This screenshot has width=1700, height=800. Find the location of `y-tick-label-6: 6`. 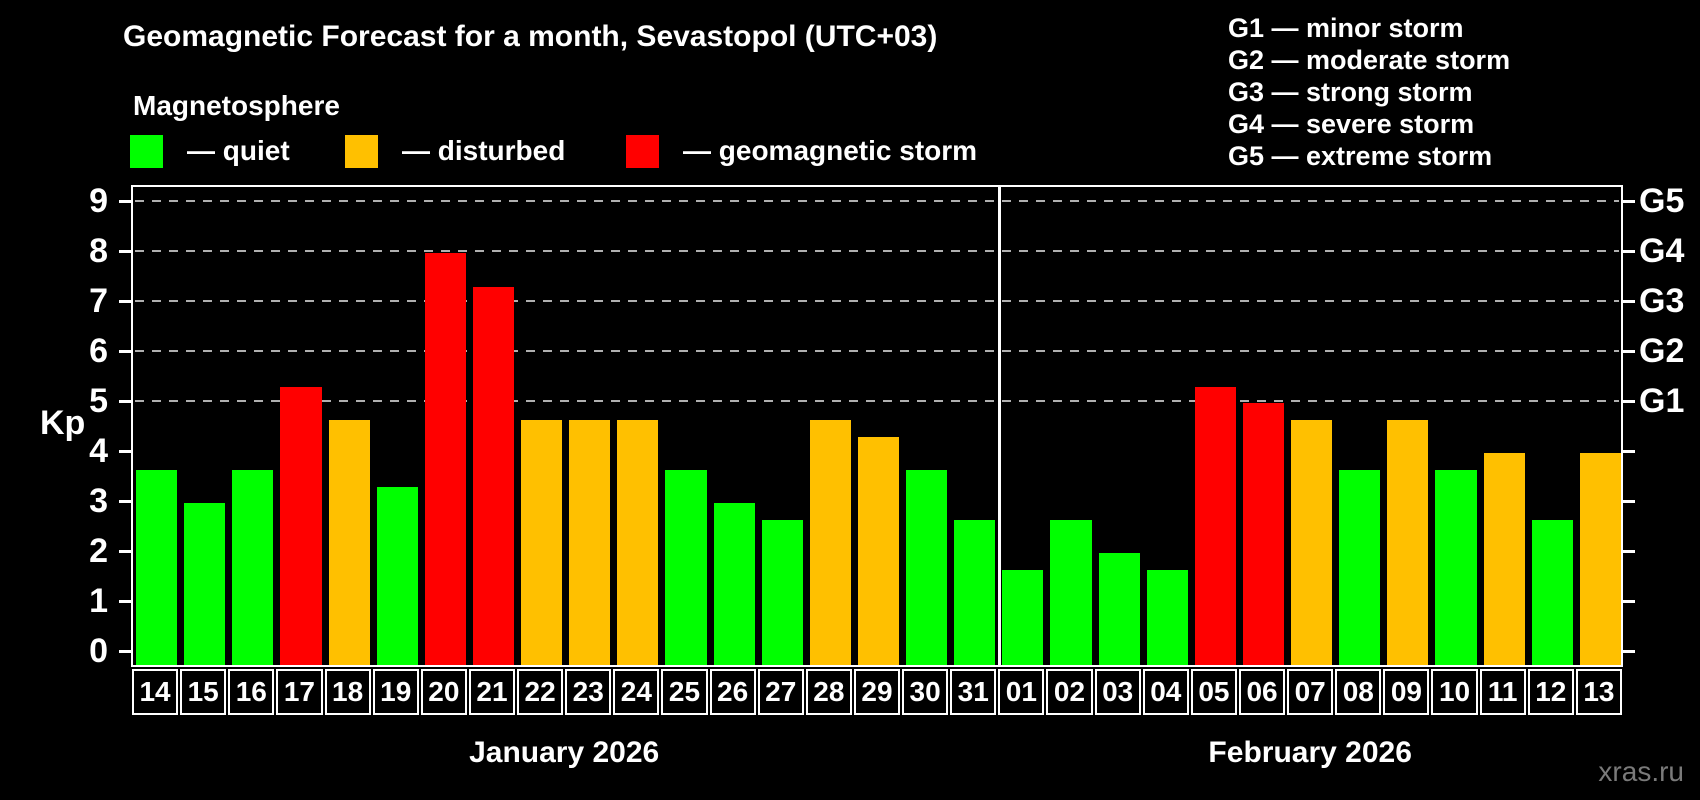

y-tick-label-6: 6 is located at coordinates (98, 351).